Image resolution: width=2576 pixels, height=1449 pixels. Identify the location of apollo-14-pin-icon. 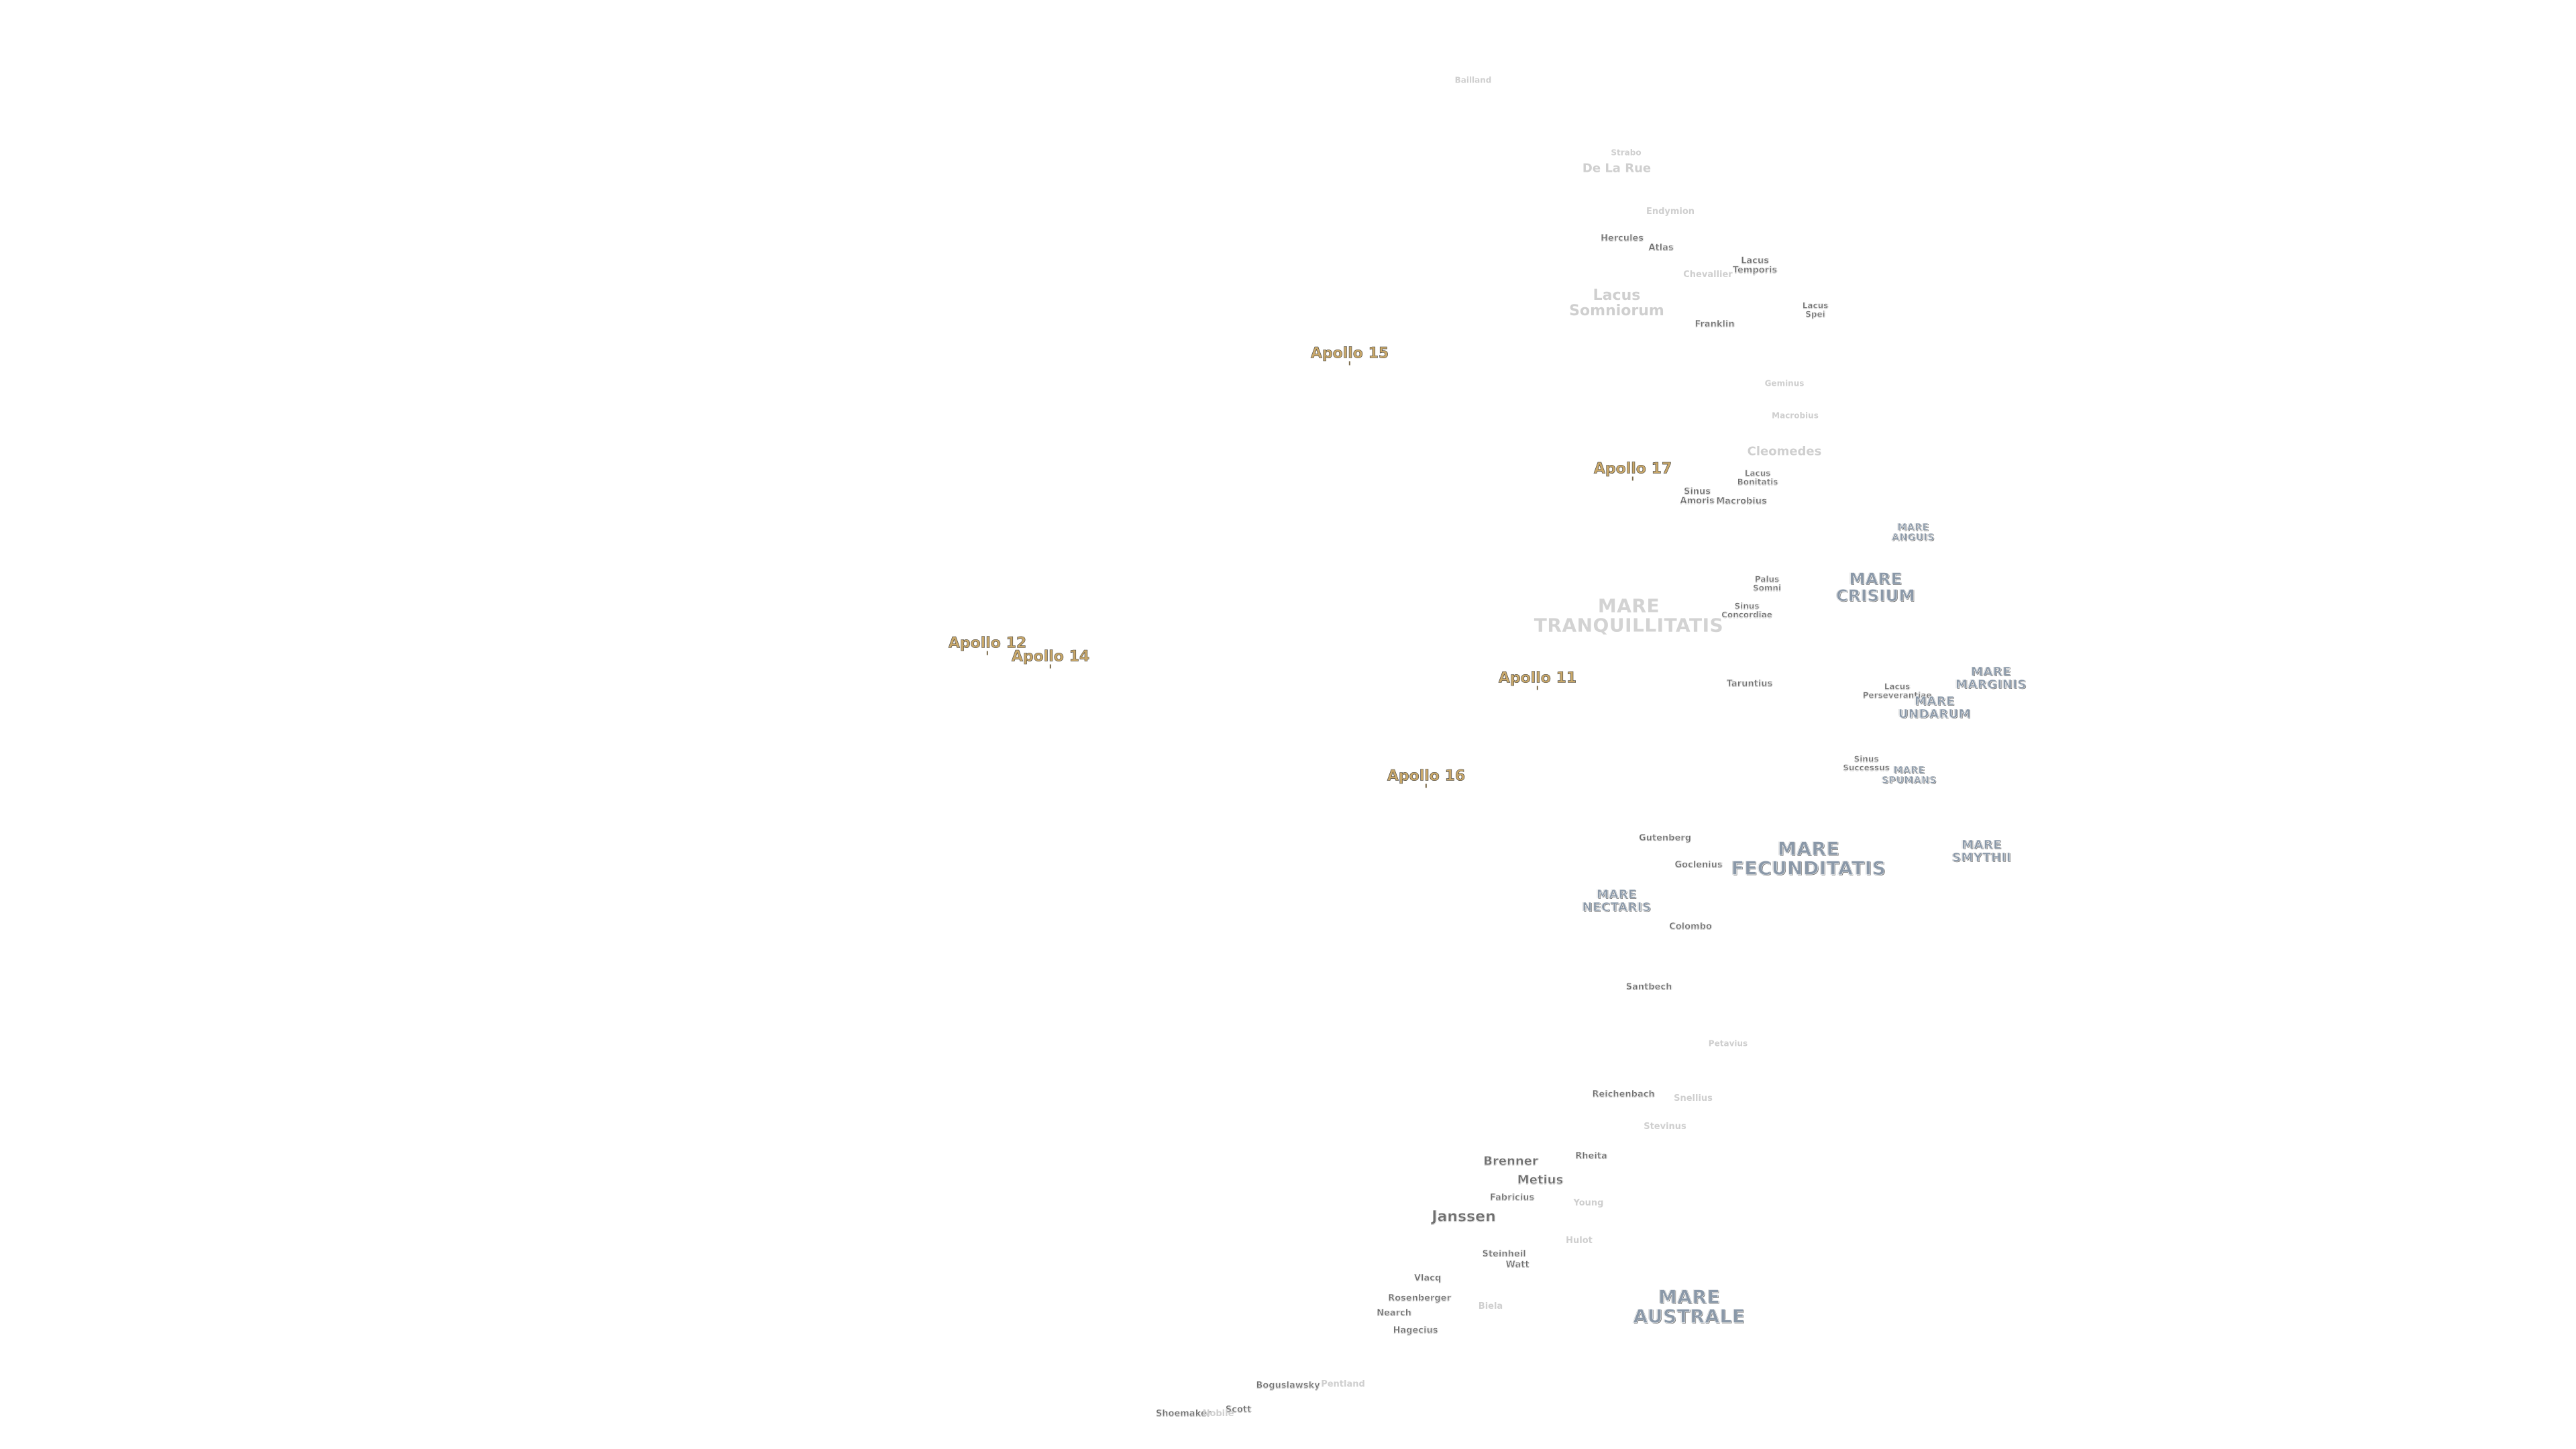
(1050, 666).